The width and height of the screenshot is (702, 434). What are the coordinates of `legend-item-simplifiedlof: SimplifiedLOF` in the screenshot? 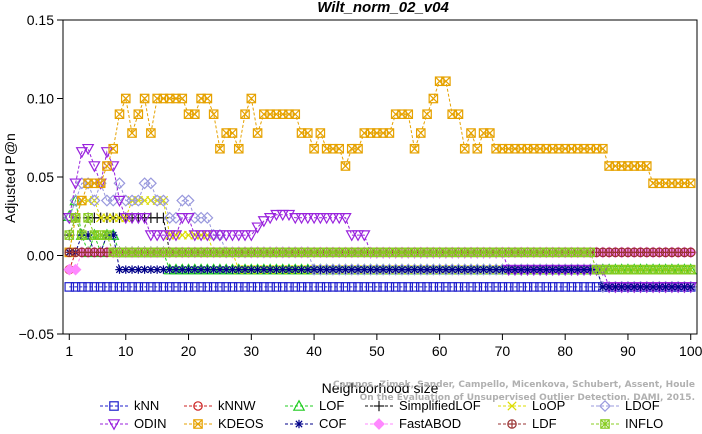 It's located at (423, 405).